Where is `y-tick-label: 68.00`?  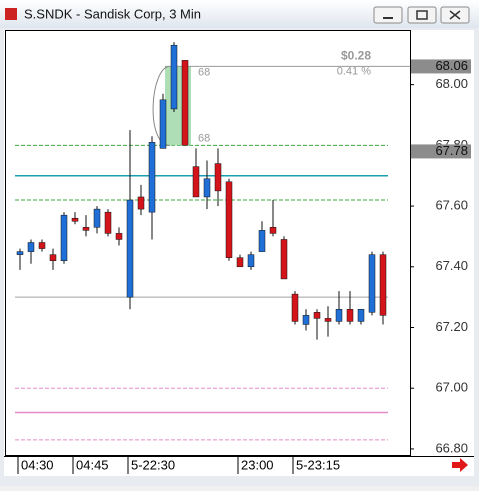 y-tick-label: 68.00 is located at coordinates (451, 83).